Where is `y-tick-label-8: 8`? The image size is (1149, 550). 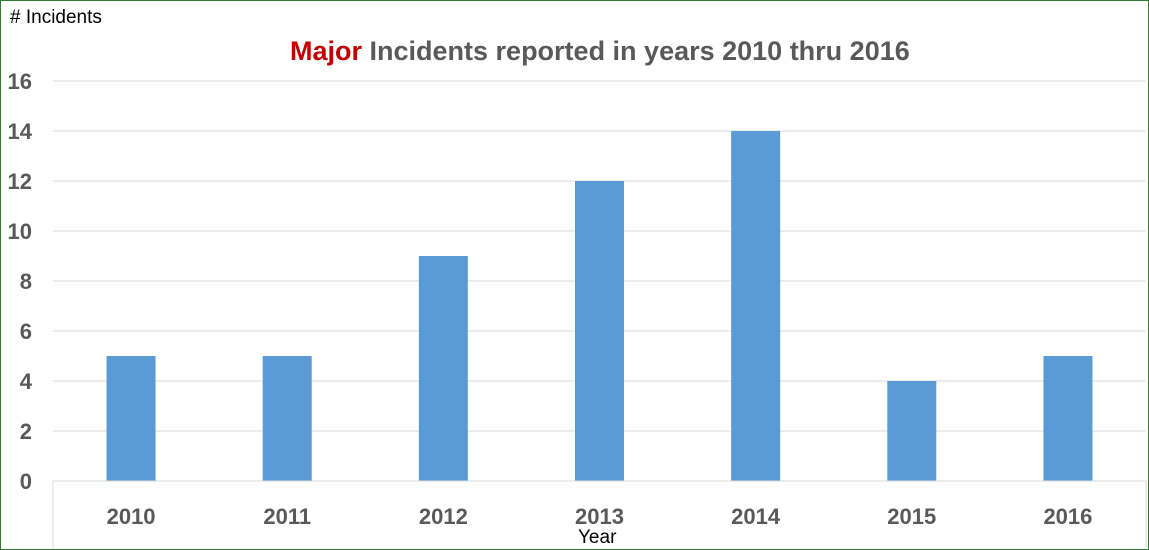 y-tick-label-8: 8 is located at coordinates (26, 281).